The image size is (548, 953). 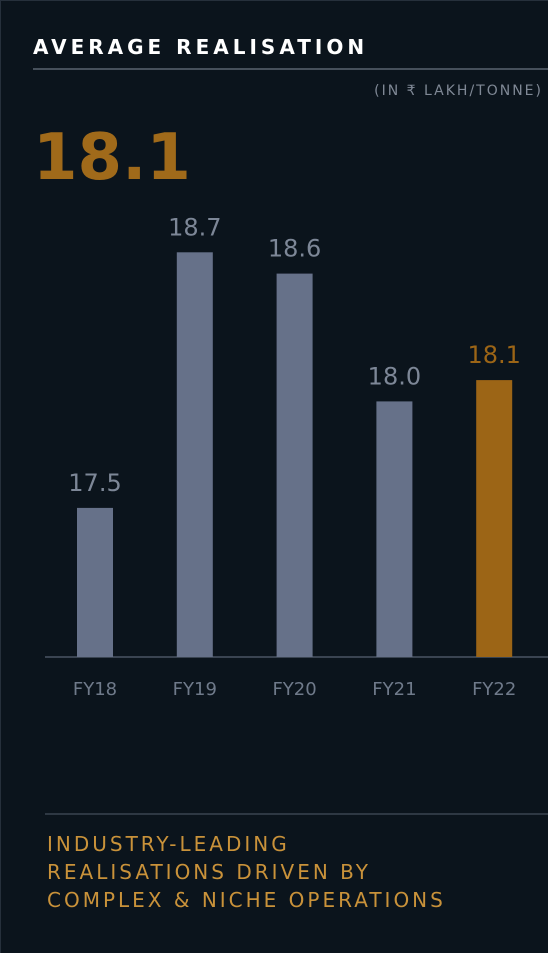 I want to click on headline-value: 18.1, so click(x=112, y=158).